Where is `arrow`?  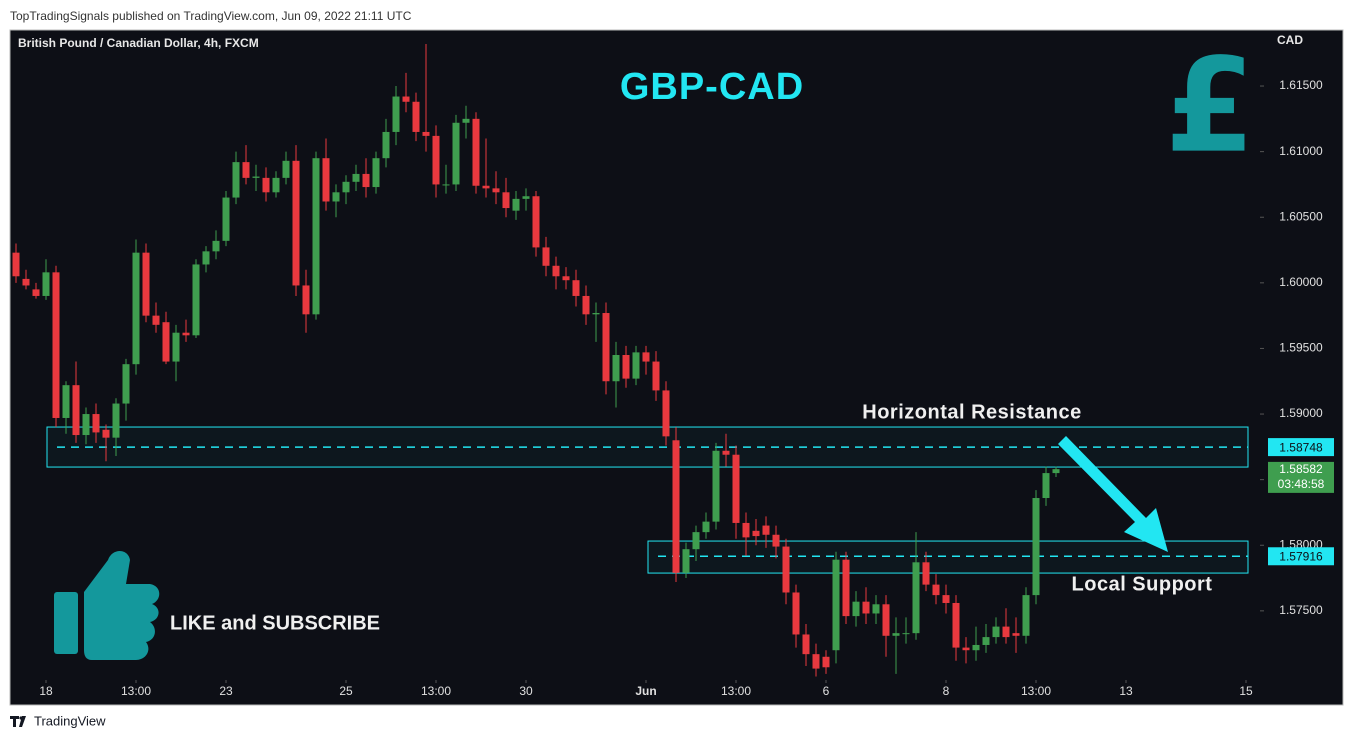
arrow is located at coordinates (1113, 494).